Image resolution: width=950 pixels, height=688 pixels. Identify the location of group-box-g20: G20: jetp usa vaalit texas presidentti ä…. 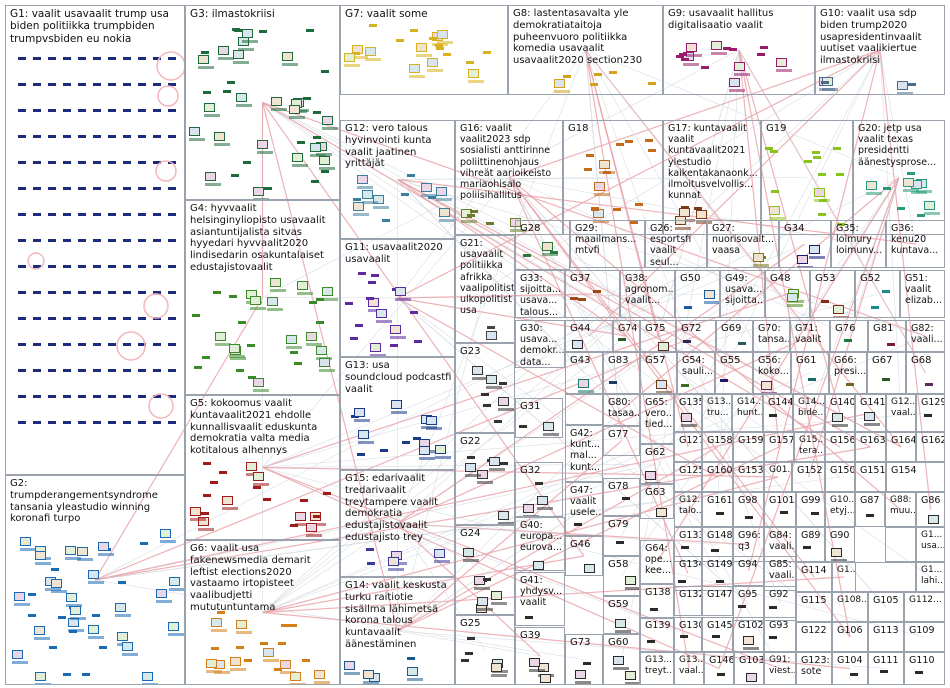
(899, 177).